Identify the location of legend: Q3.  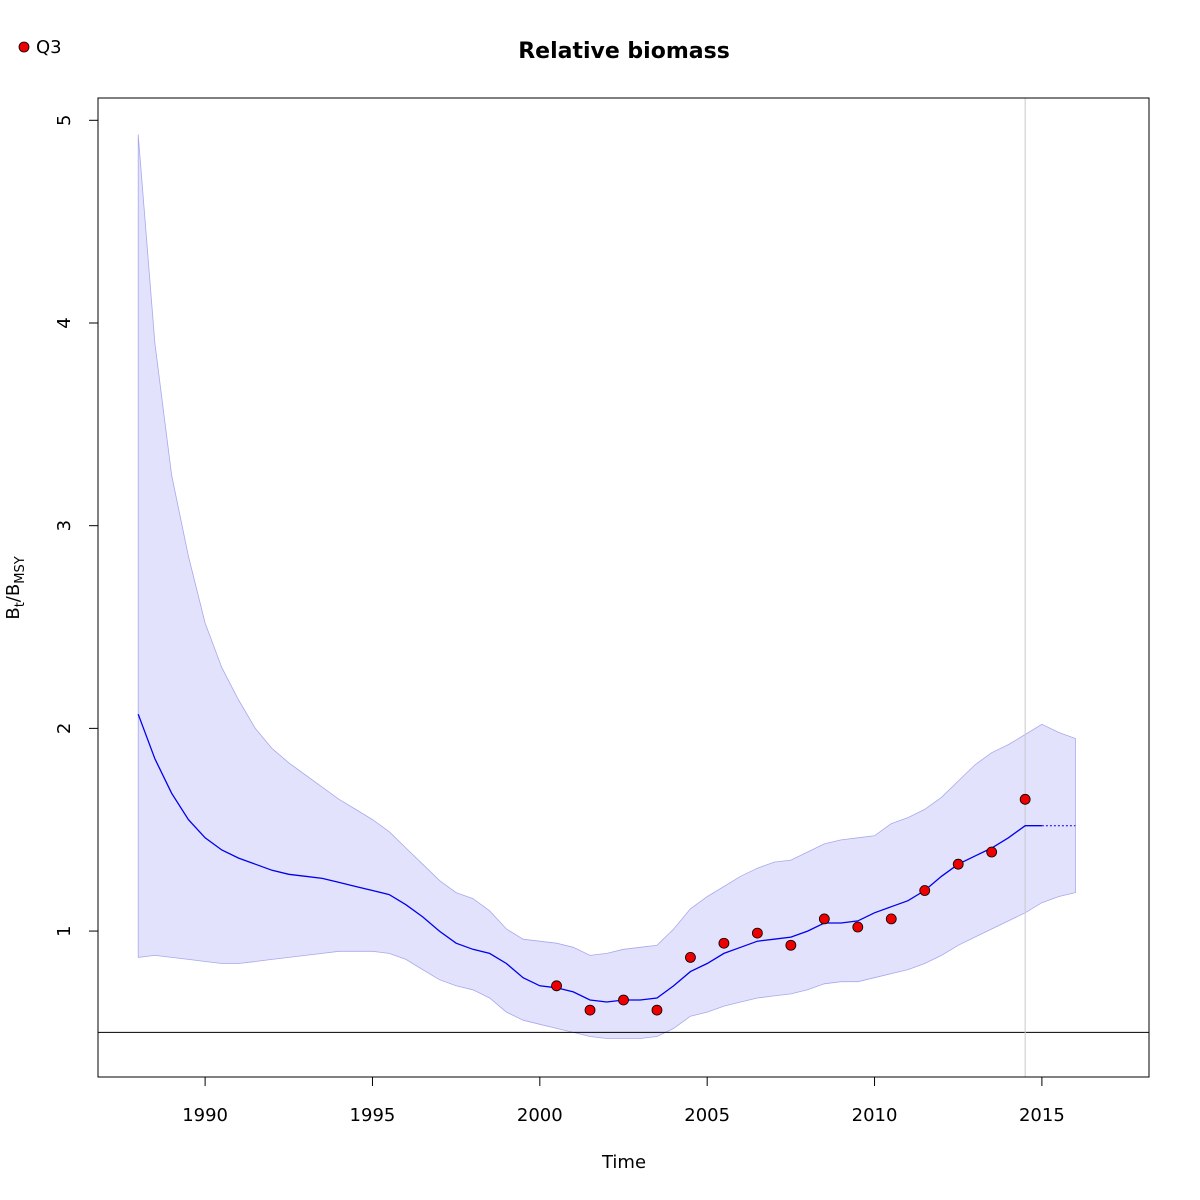
(40, 47).